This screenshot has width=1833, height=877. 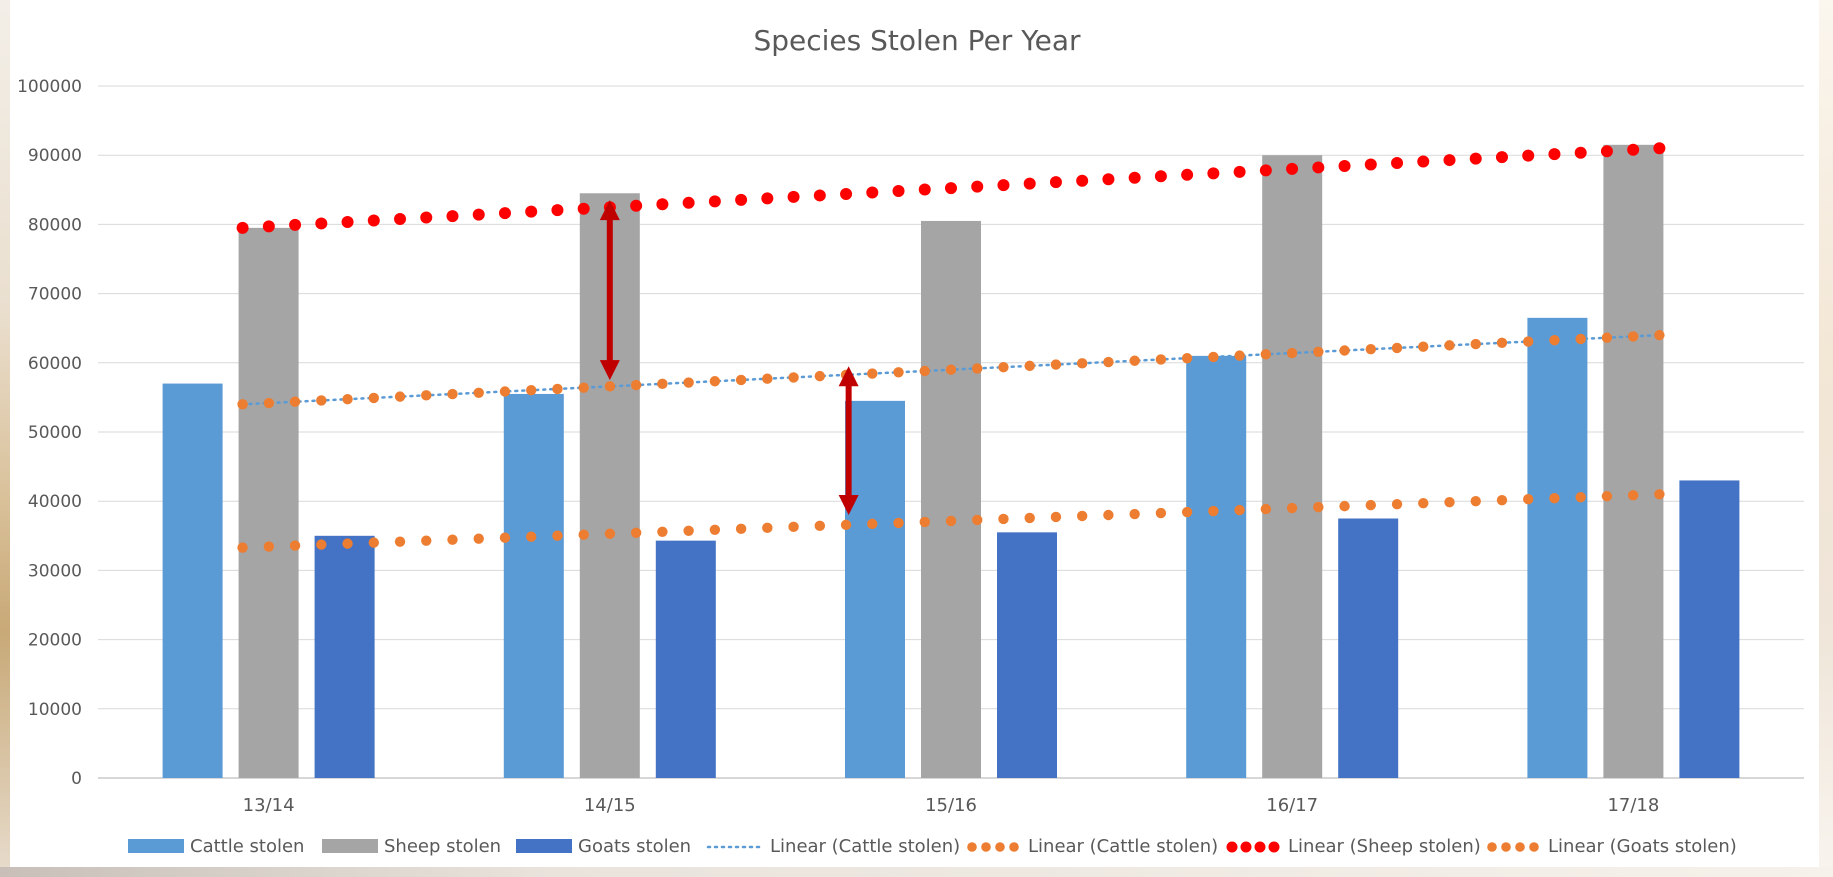 I want to click on y-tick-label: 0, so click(x=76, y=779).